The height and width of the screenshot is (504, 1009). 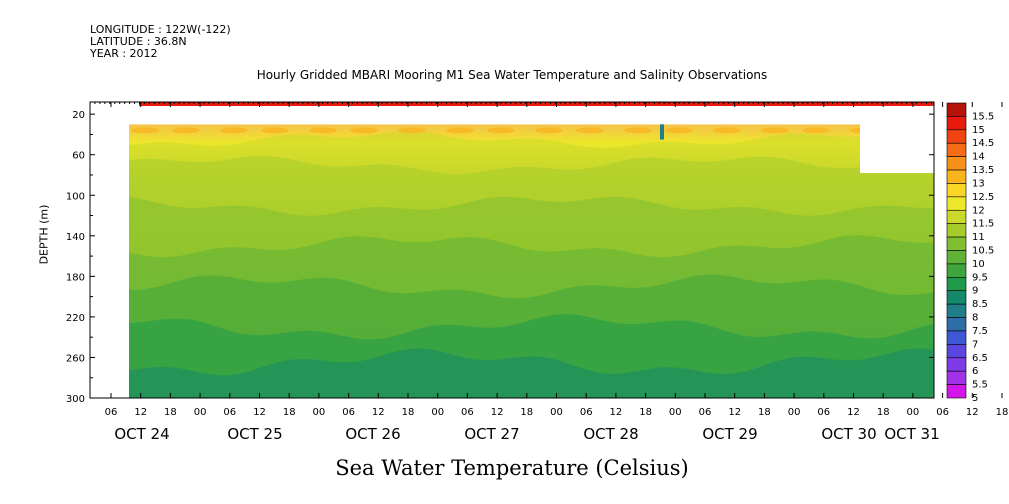 I want to click on colorbar-label: 8.5, so click(x=980, y=304).